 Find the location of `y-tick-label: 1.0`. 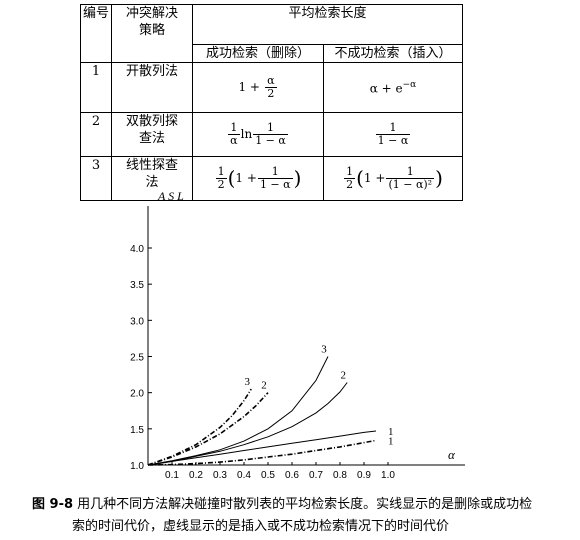

y-tick-label: 1.0 is located at coordinates (137, 466).